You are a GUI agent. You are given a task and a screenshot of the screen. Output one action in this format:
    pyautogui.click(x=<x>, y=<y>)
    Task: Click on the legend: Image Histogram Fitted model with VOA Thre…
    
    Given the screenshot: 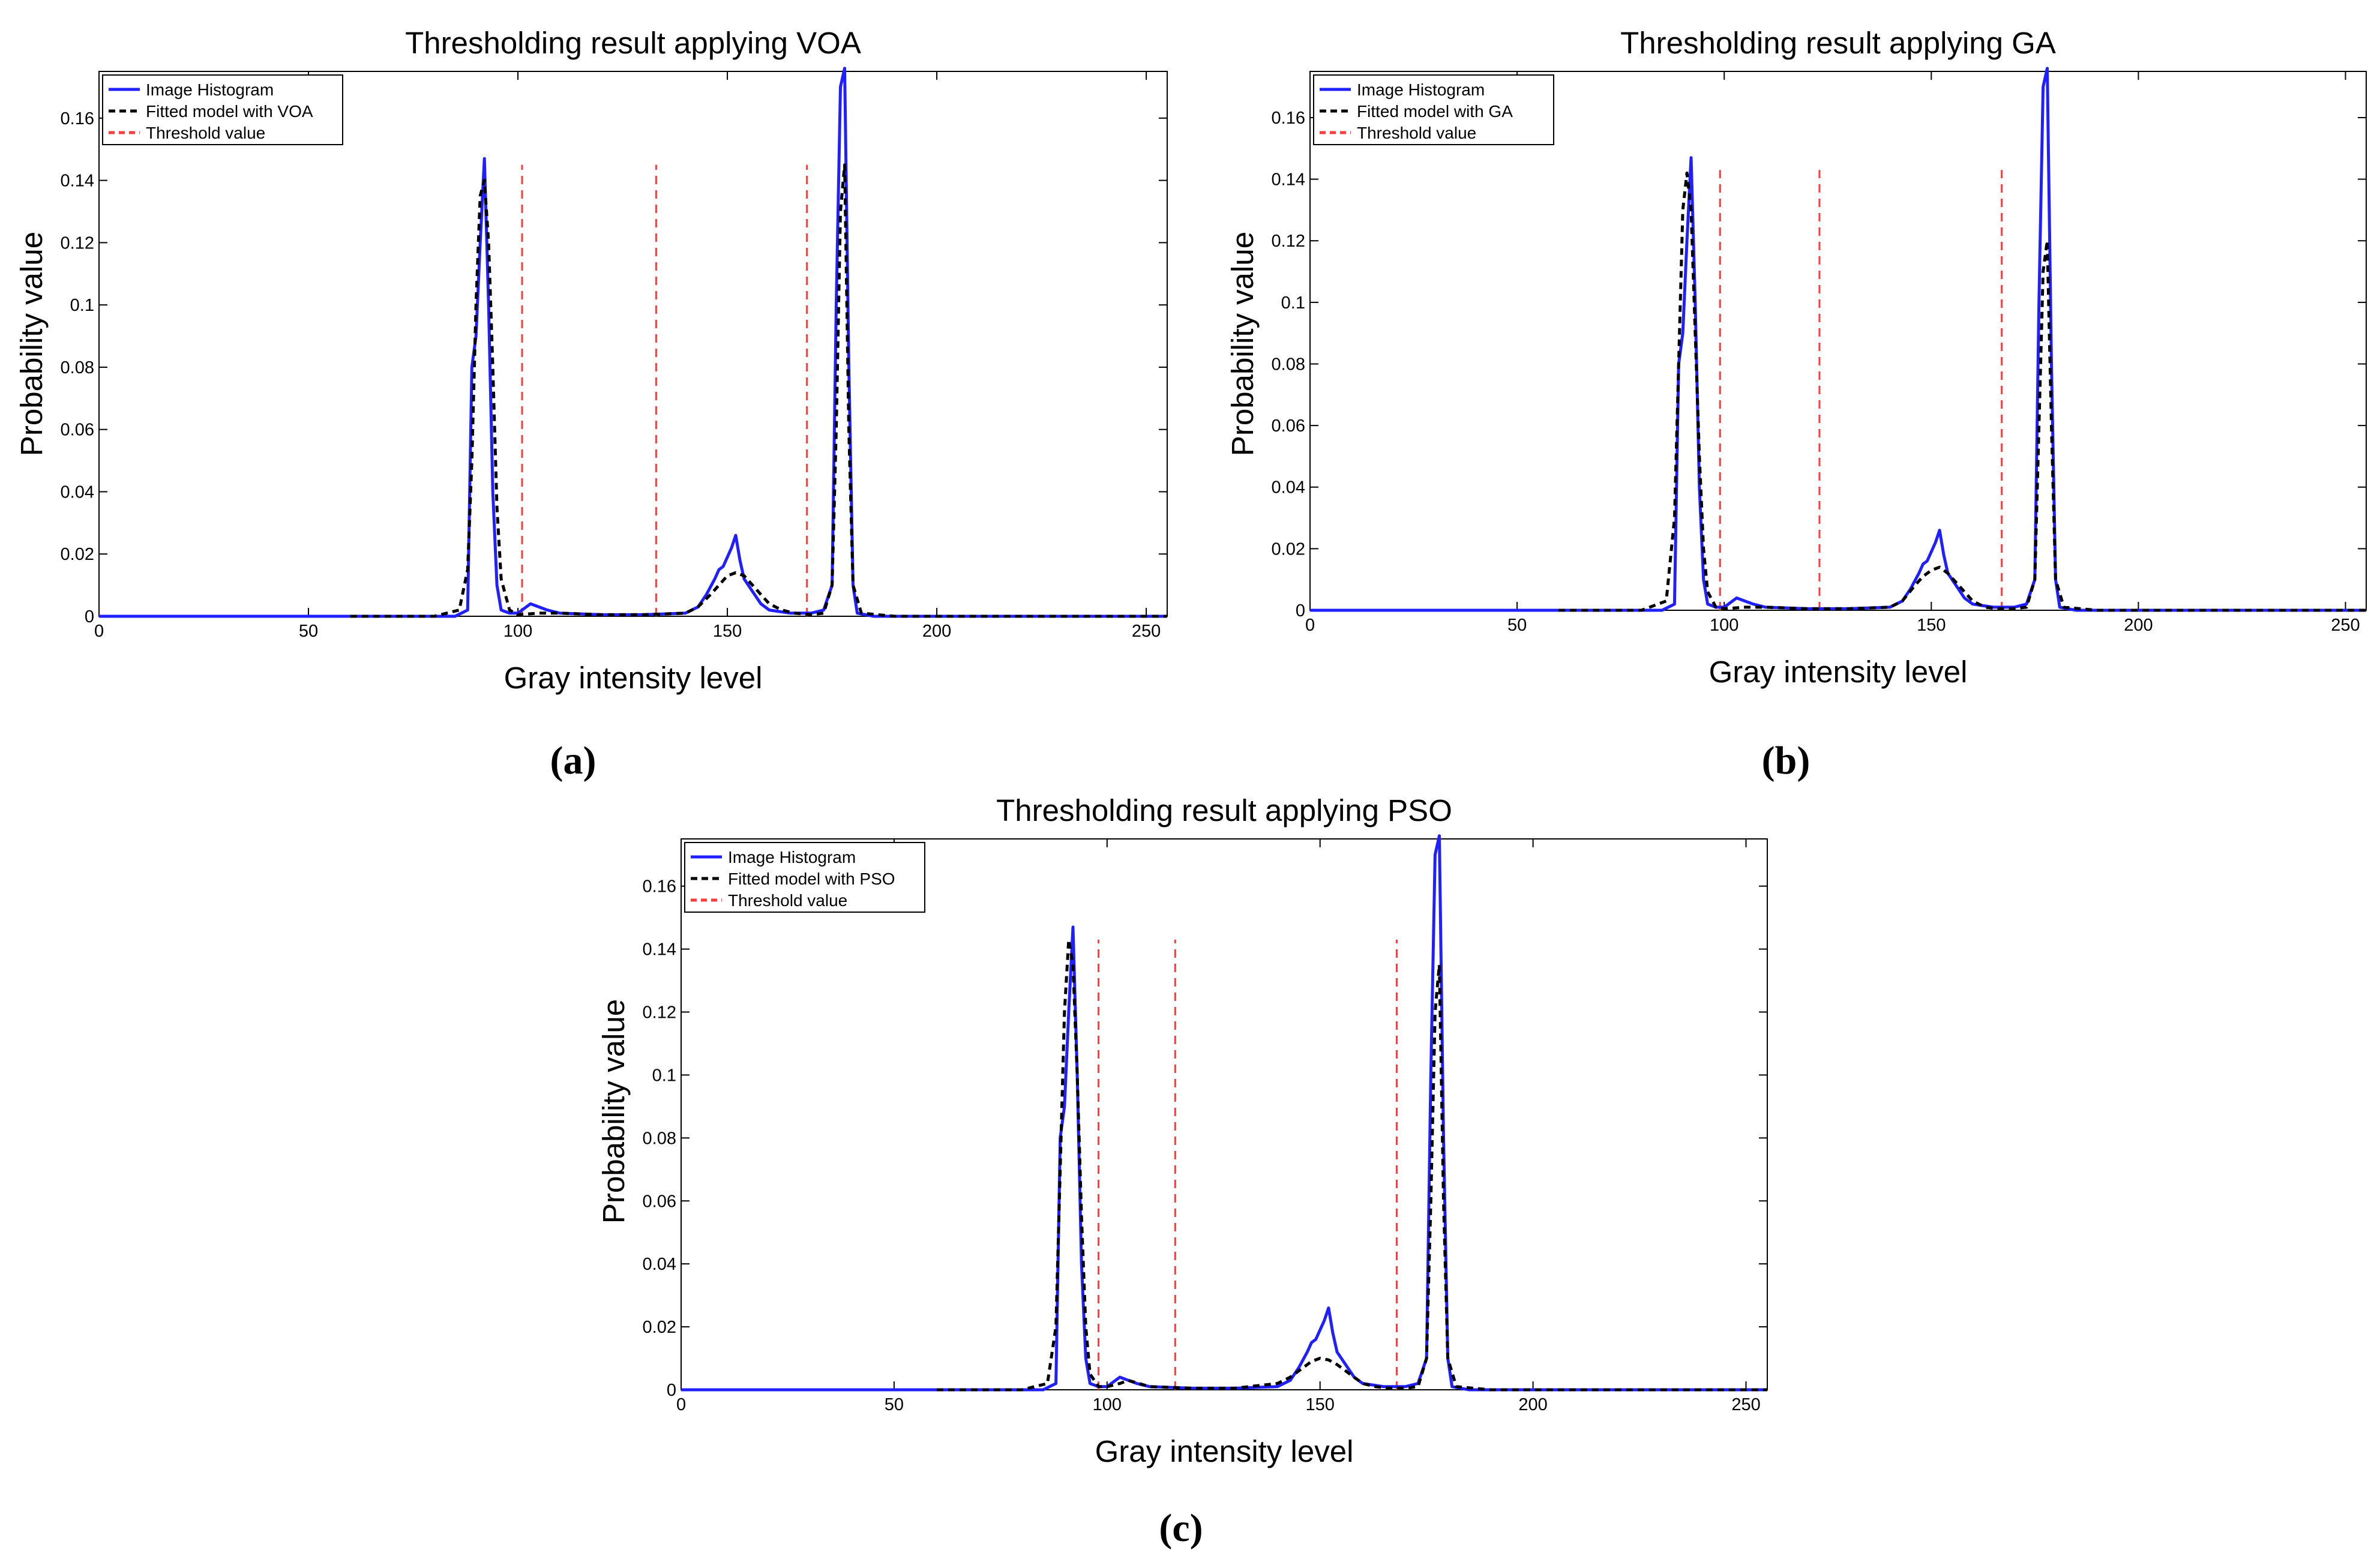 What is the action you would take?
    pyautogui.click(x=222, y=110)
    